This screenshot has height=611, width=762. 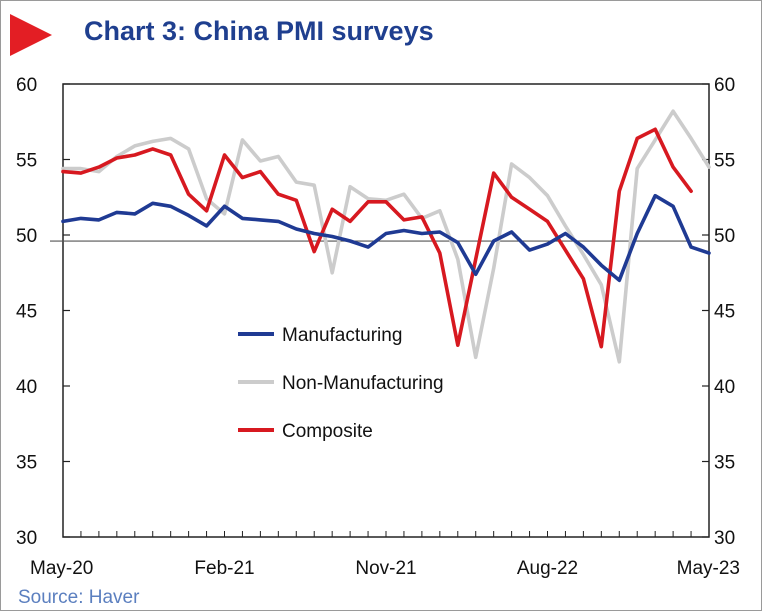 What do you see at coordinates (547, 568) in the screenshot?
I see `x-tick-label: Aug-22` at bounding box center [547, 568].